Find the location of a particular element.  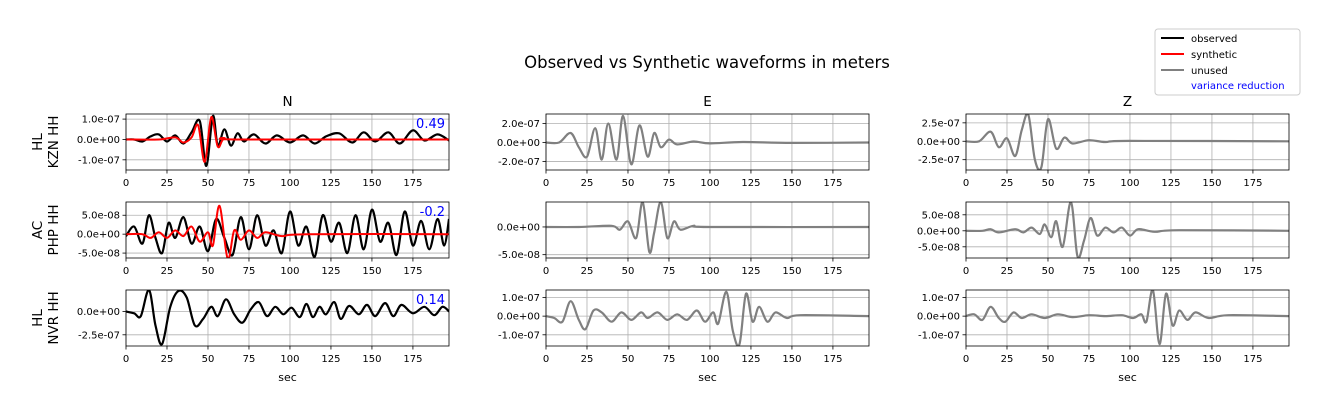

y-tick-label: -2.0e-07 is located at coordinates (519, 162).